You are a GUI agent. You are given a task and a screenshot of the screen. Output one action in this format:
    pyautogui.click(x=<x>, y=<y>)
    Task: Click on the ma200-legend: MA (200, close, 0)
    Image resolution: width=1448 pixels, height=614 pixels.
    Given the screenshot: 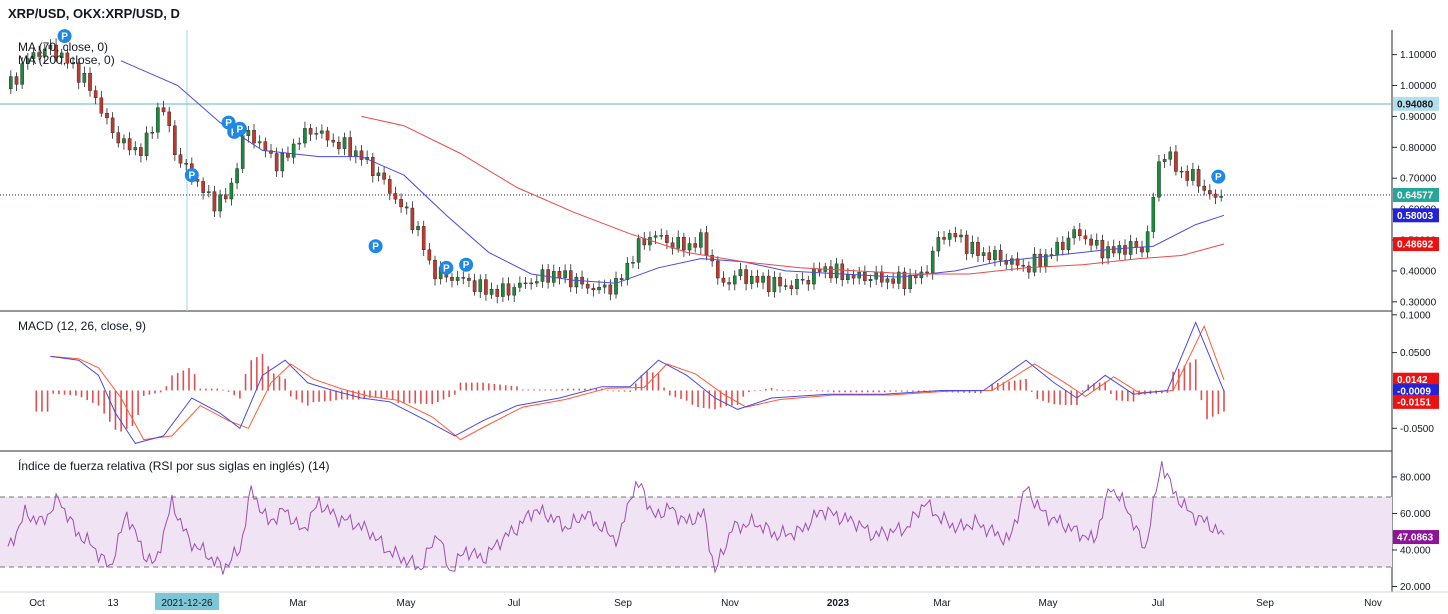 What is the action you would take?
    pyautogui.click(x=66, y=60)
    